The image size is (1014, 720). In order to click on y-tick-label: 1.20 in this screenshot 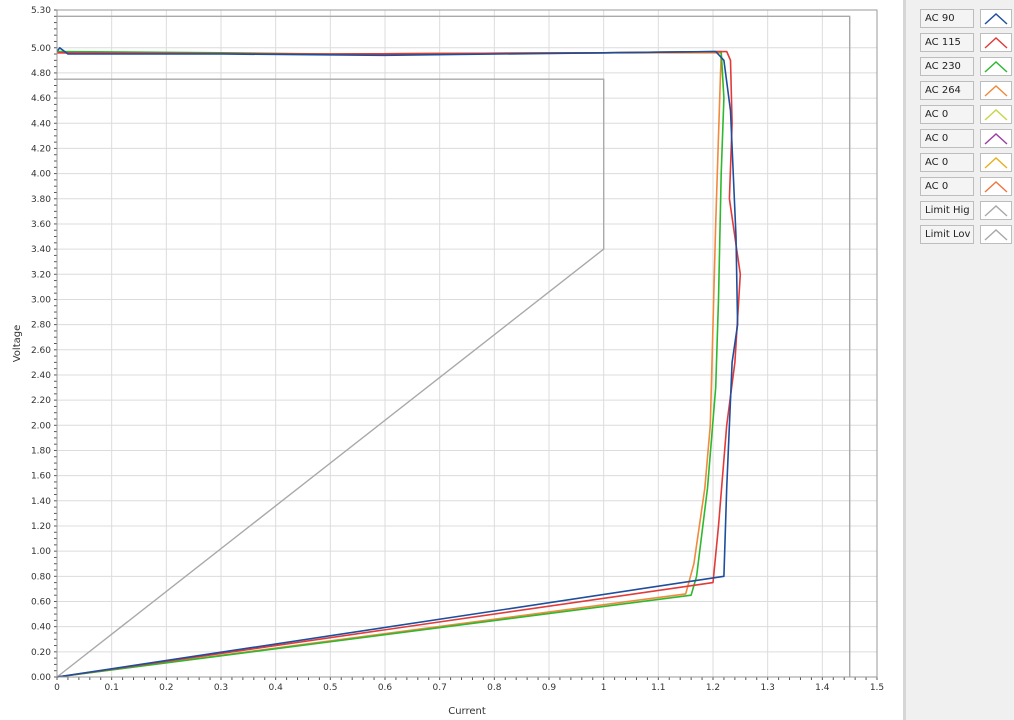, I will do `click(41, 527)`.